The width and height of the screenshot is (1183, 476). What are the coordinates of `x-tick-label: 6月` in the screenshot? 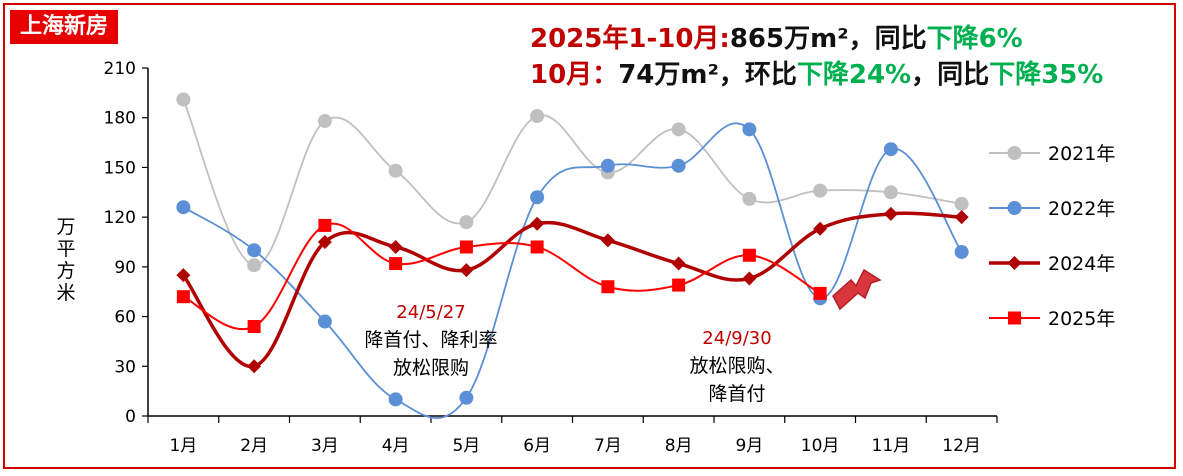 It's located at (537, 446).